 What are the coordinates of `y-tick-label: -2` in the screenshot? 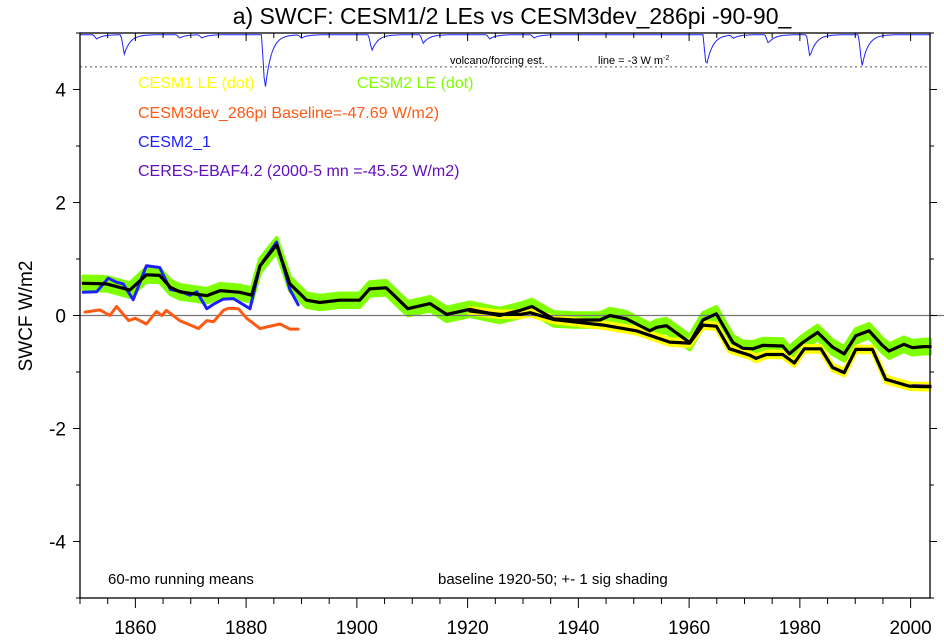 It's located at (57, 430).